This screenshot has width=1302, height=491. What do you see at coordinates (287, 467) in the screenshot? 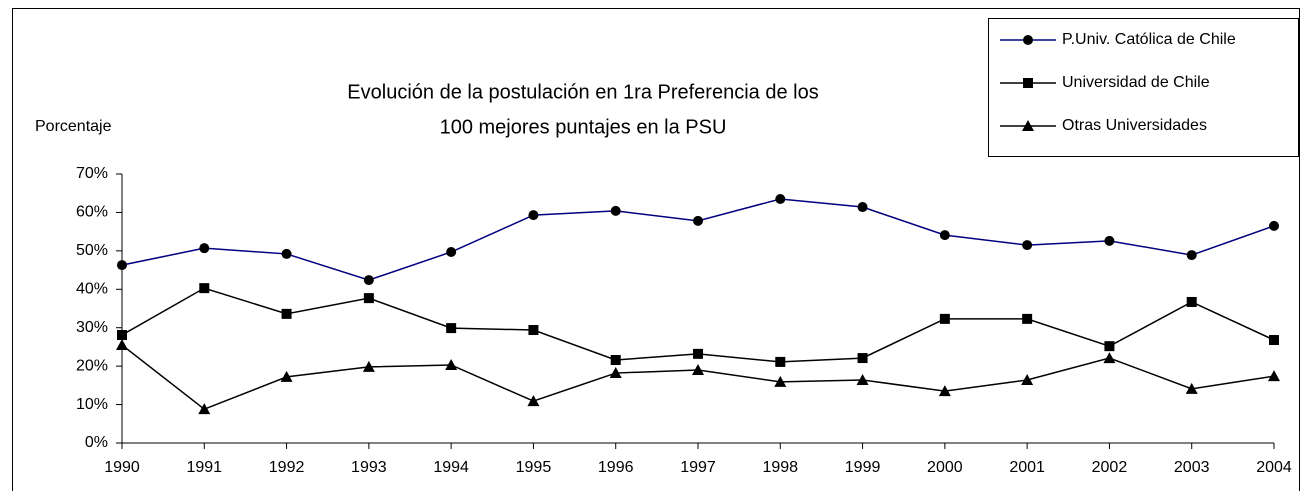
I see `x-tick-label: 1992` at bounding box center [287, 467].